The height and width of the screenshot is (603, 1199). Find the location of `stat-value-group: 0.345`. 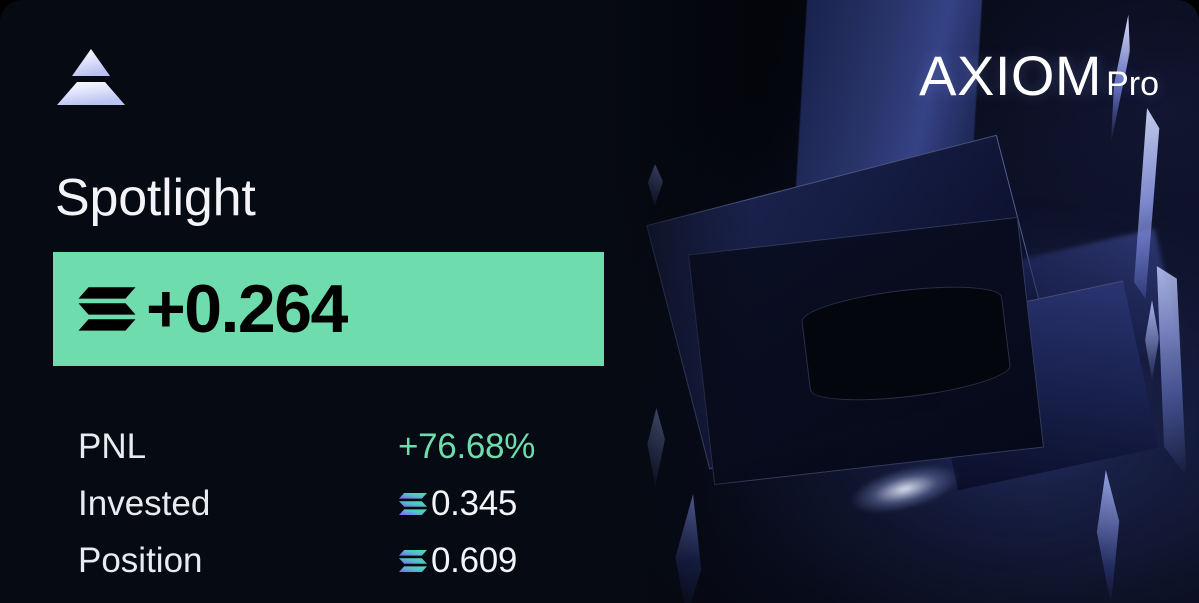

stat-value-group: 0.345 is located at coordinates (457, 503).